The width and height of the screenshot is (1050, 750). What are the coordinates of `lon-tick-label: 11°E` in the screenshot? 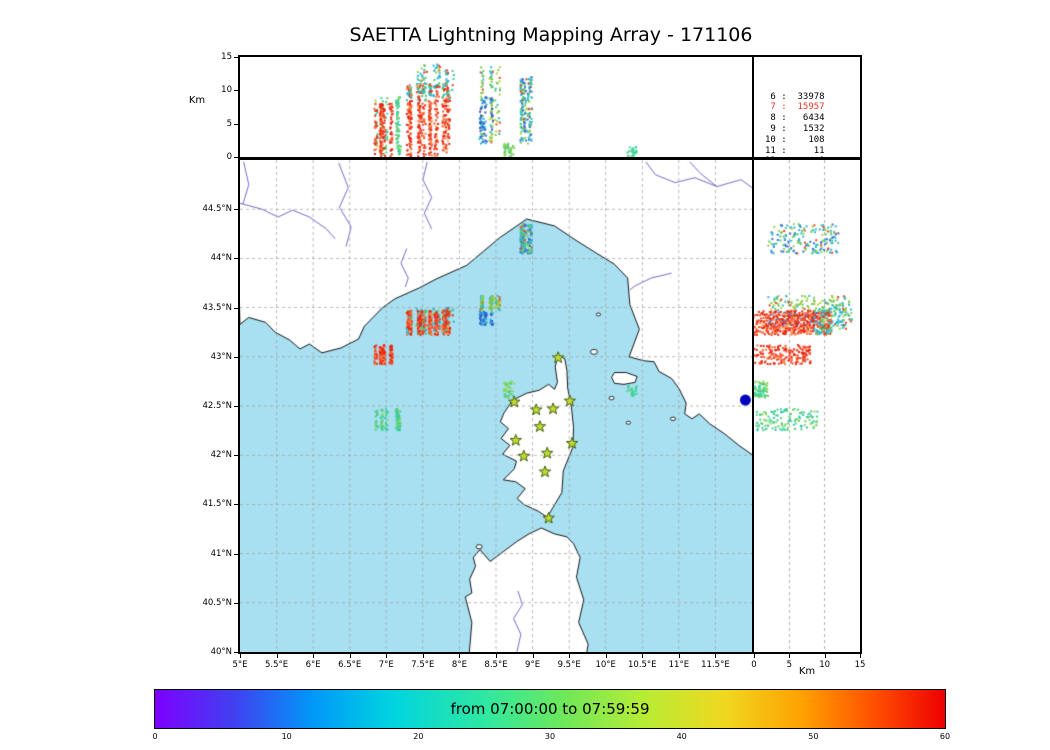 It's located at (679, 665).